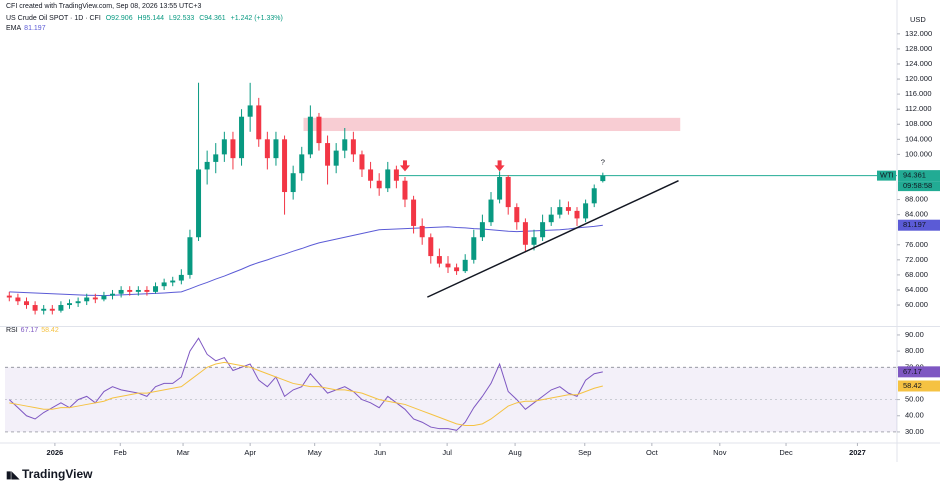 The height and width of the screenshot is (488, 940). Describe the element at coordinates (380, 452) in the screenshot. I see `x-tick-label: Jun` at that location.